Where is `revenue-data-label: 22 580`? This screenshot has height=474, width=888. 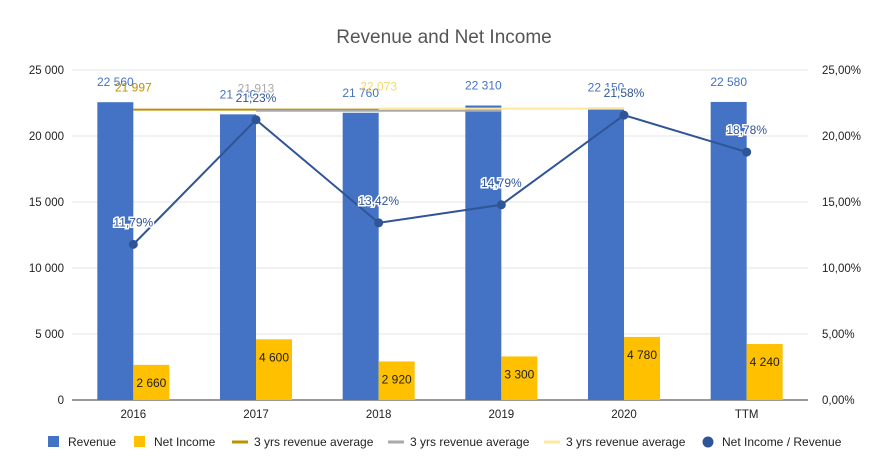
revenue-data-label: 22 580 is located at coordinates (728, 82).